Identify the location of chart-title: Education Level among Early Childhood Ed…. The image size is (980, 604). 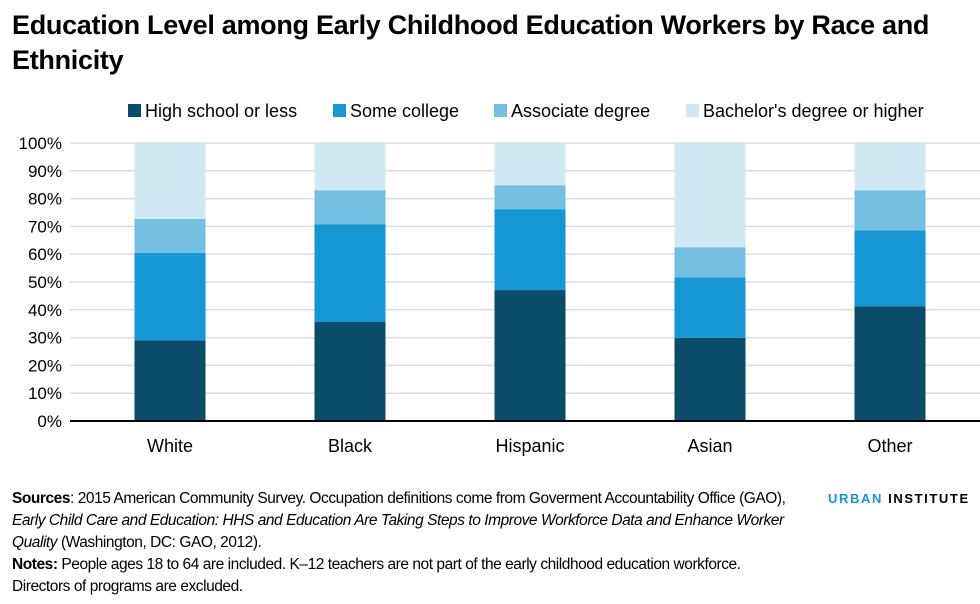
(471, 42).